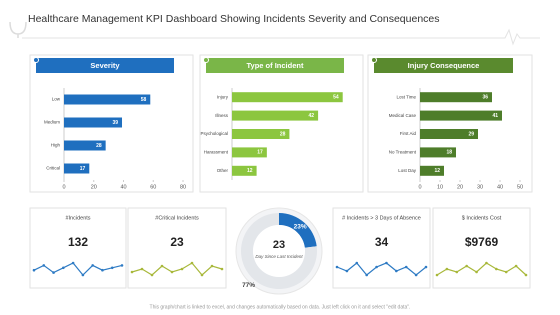 The image size is (560, 315). I want to click on panel-title: Severity, so click(105, 65).